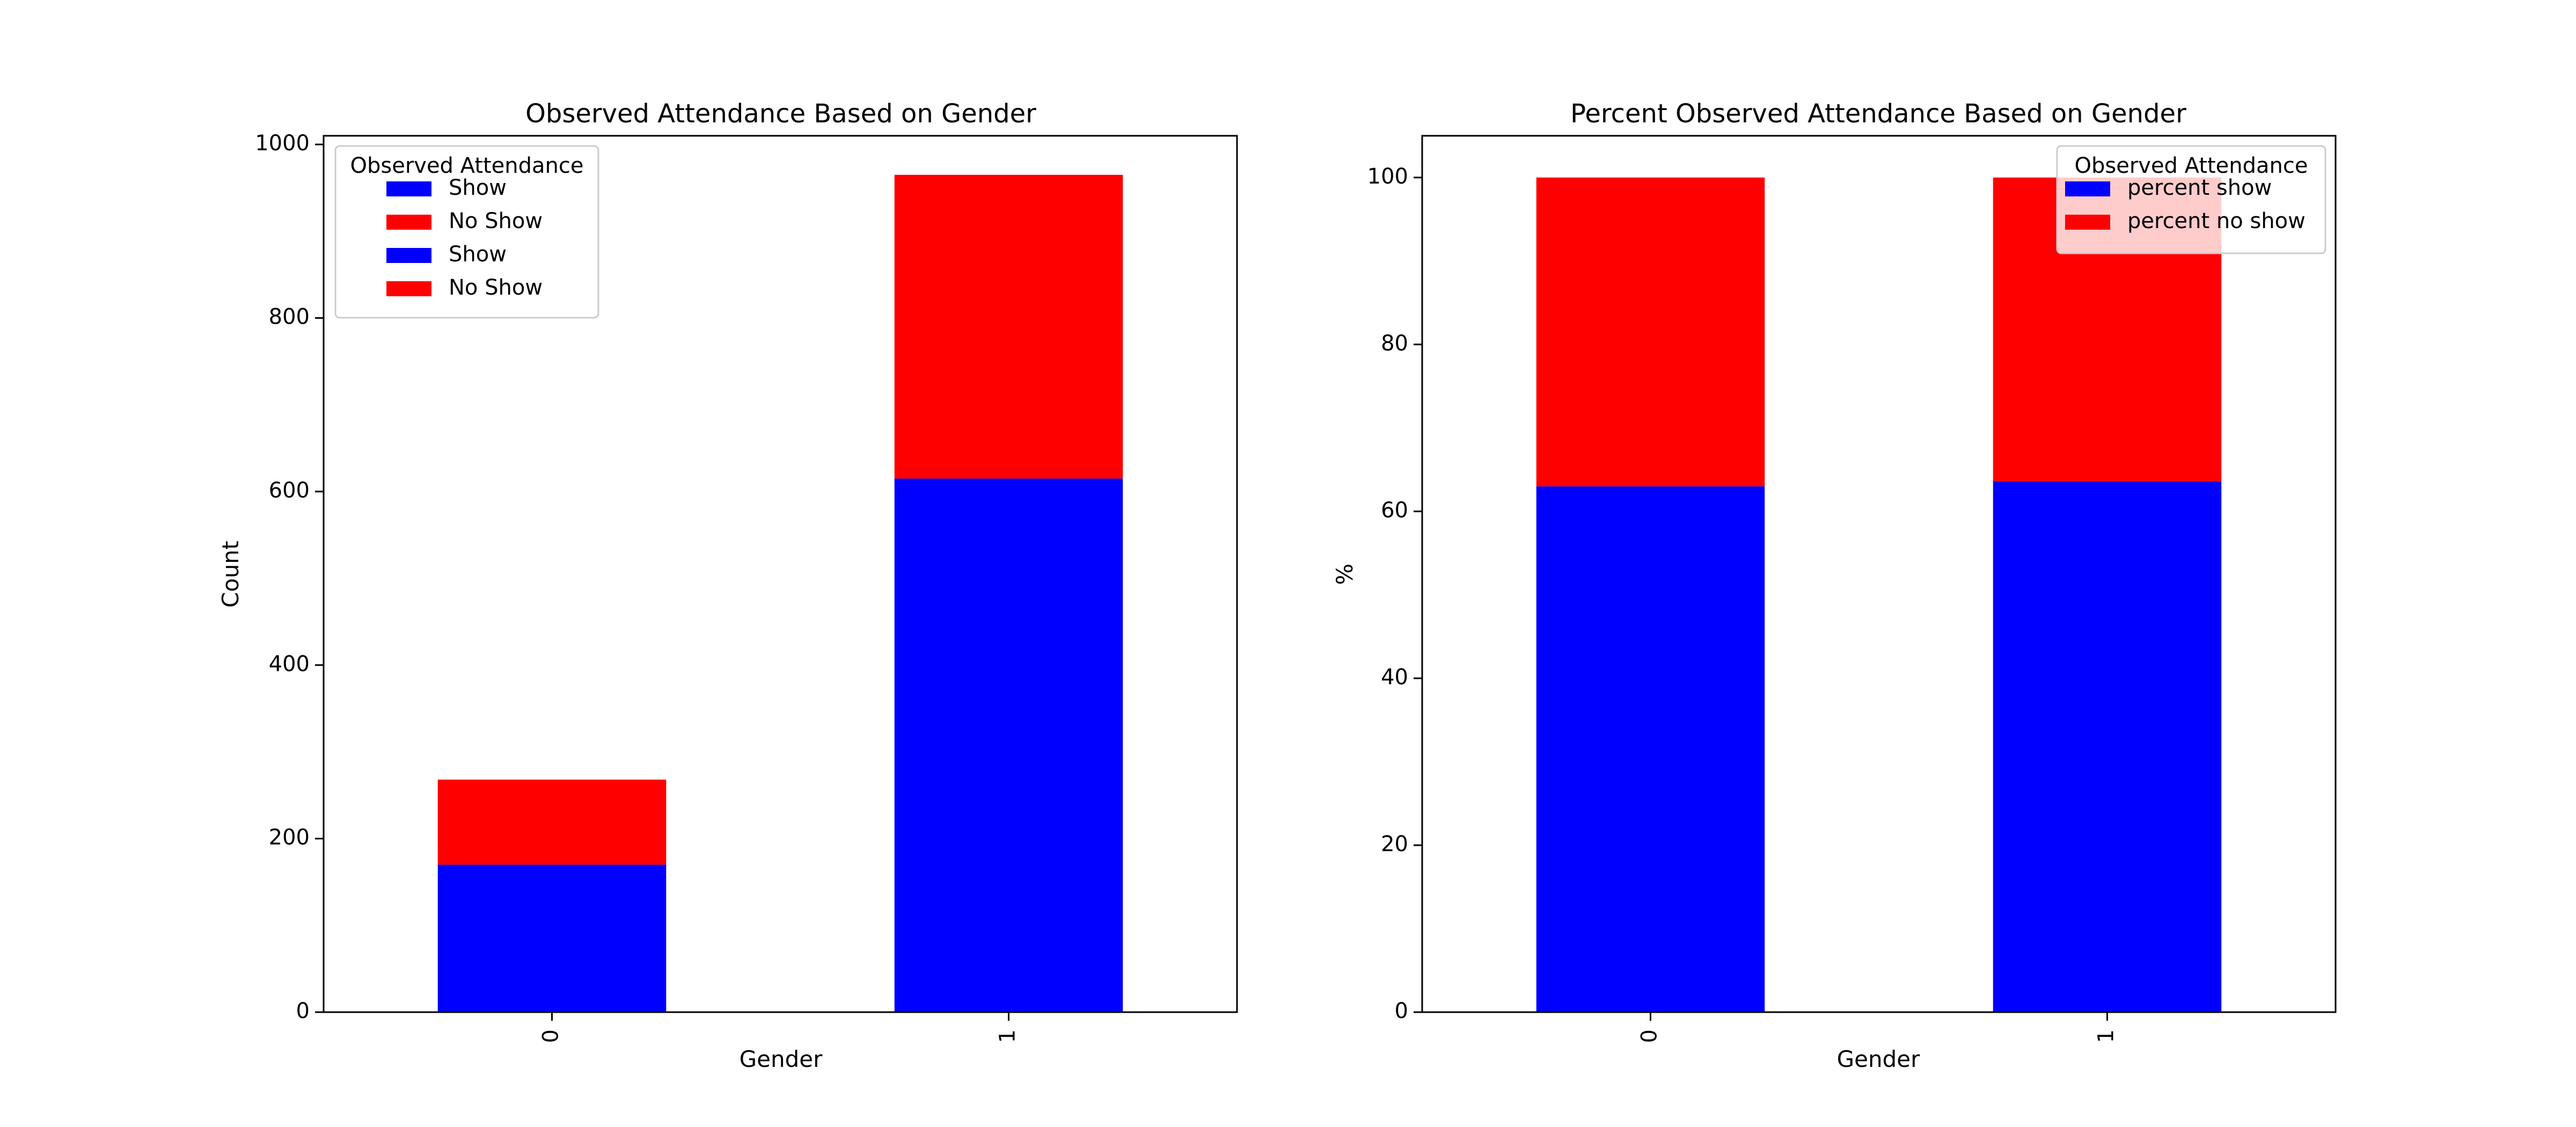 This screenshot has width=2576, height=1127. Describe the element at coordinates (289, 664) in the screenshot. I see `y-tick-label: 400` at that location.